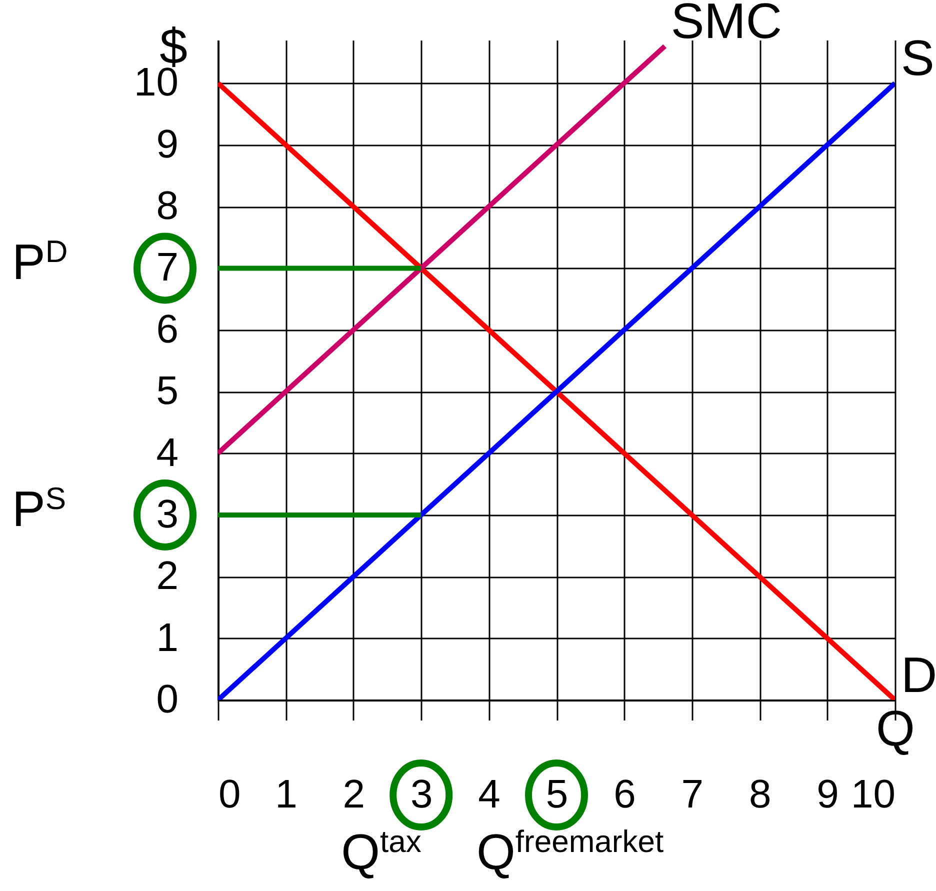  What do you see at coordinates (760, 794) in the screenshot?
I see `x-tick-label: 8` at bounding box center [760, 794].